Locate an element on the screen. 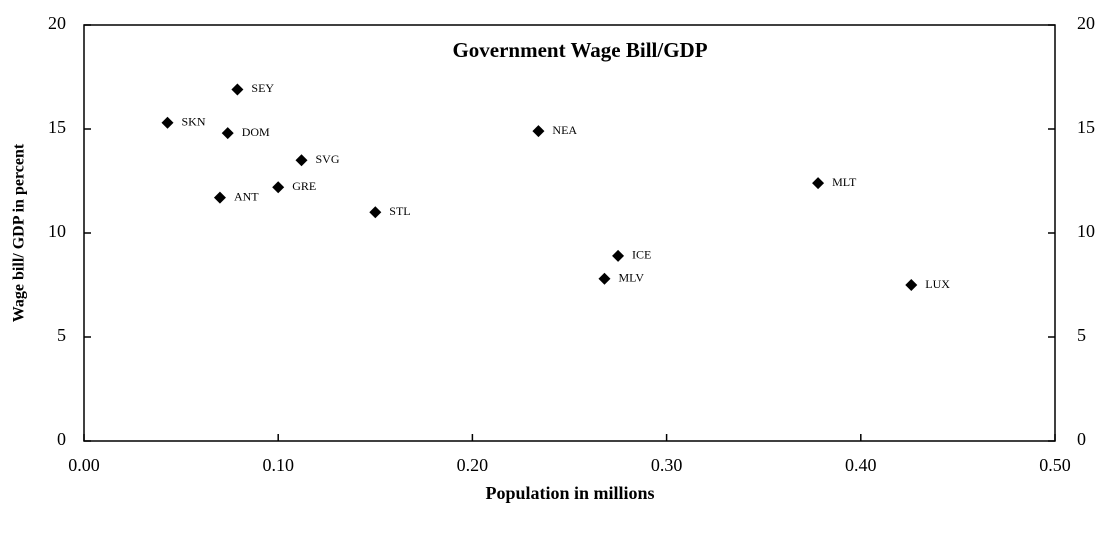 This screenshot has width=1101, height=533. point-label: DOM is located at coordinates (256, 132).